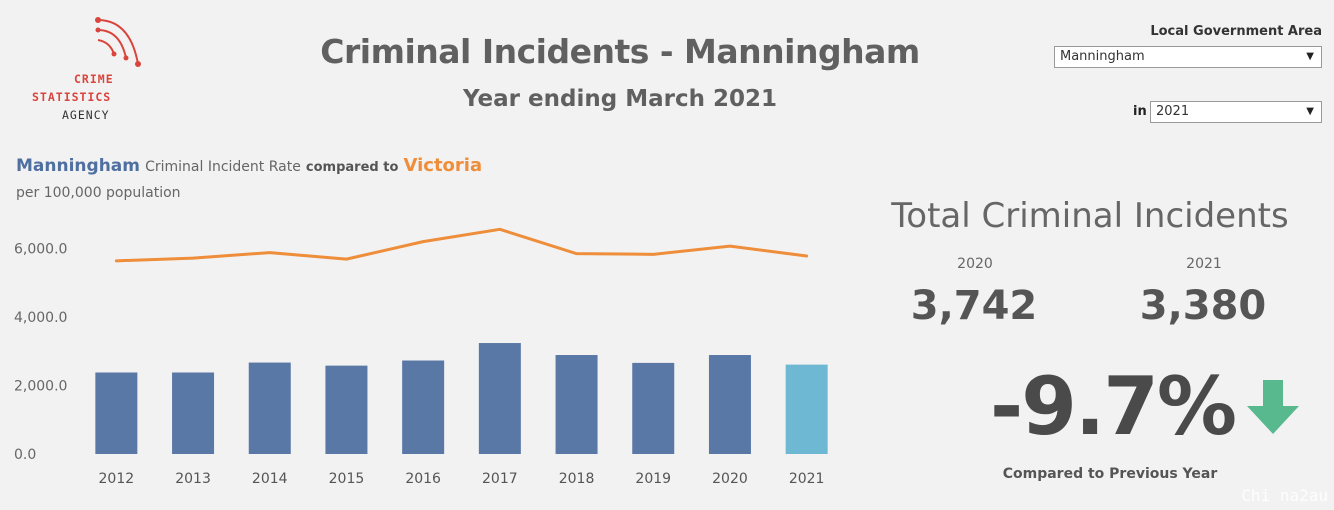 The image size is (1334, 510). Describe the element at coordinates (576, 404) in the screenshot. I see `bar-2018` at that location.